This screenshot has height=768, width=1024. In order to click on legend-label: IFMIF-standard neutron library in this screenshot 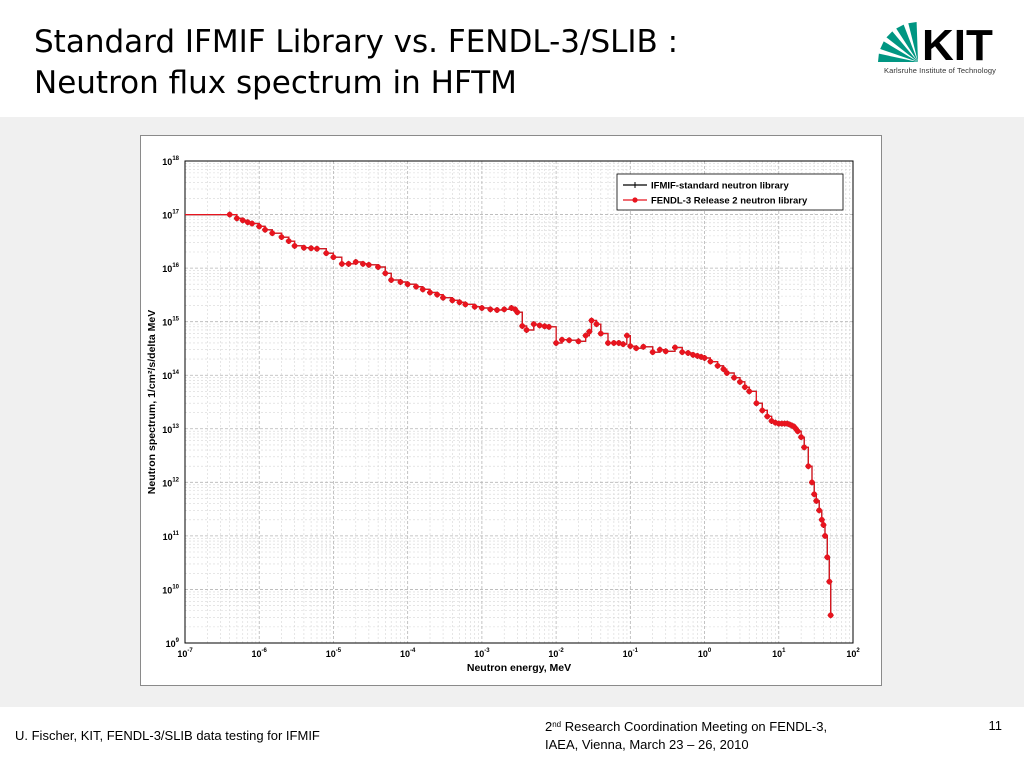, I will do `click(720, 186)`.